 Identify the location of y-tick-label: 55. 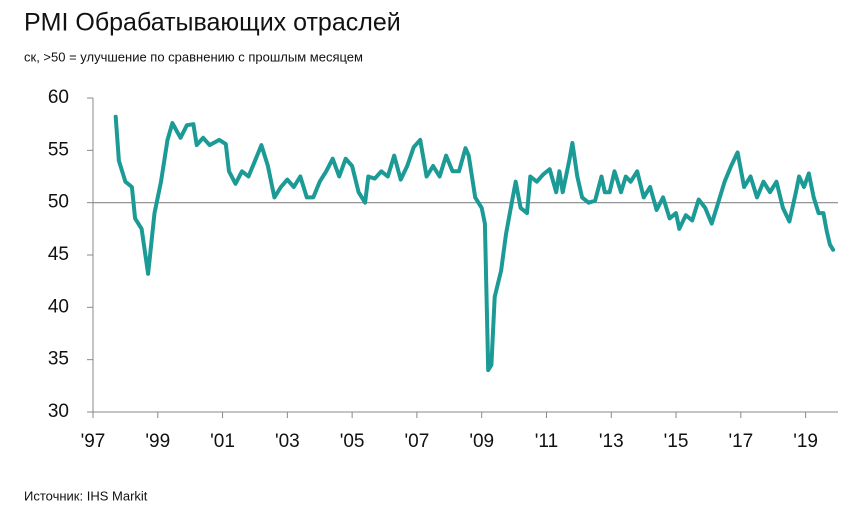
(58, 149).